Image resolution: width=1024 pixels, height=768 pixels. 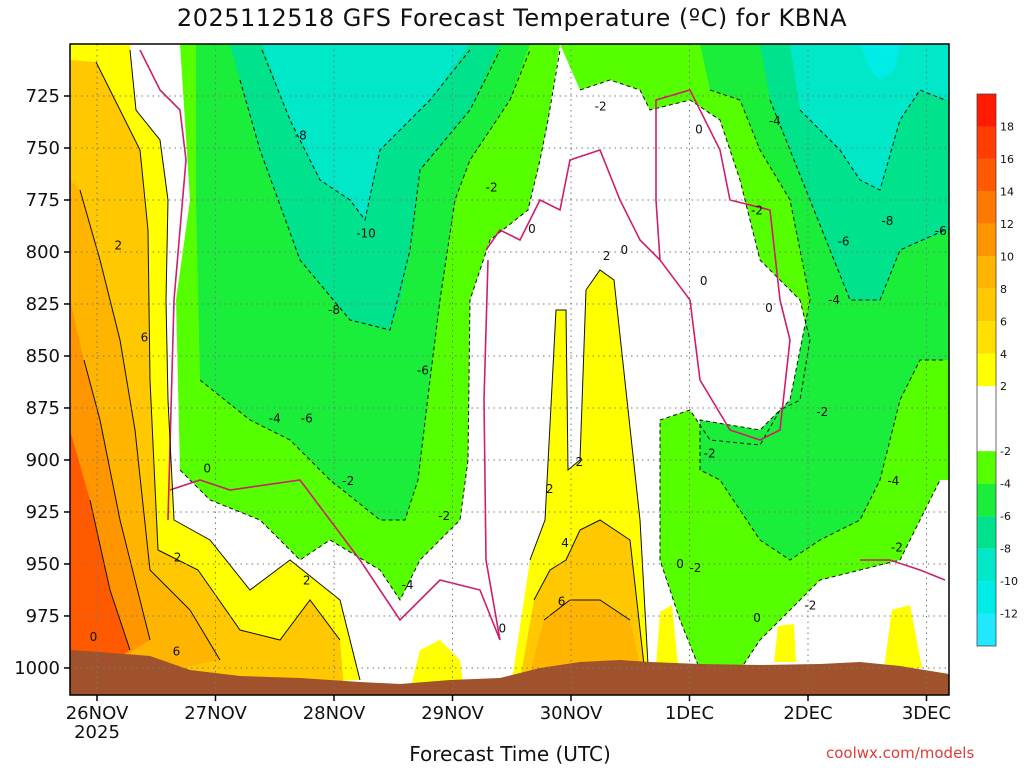 What do you see at coordinates (1003, 289) in the screenshot?
I see `colorbar-label: 8` at bounding box center [1003, 289].